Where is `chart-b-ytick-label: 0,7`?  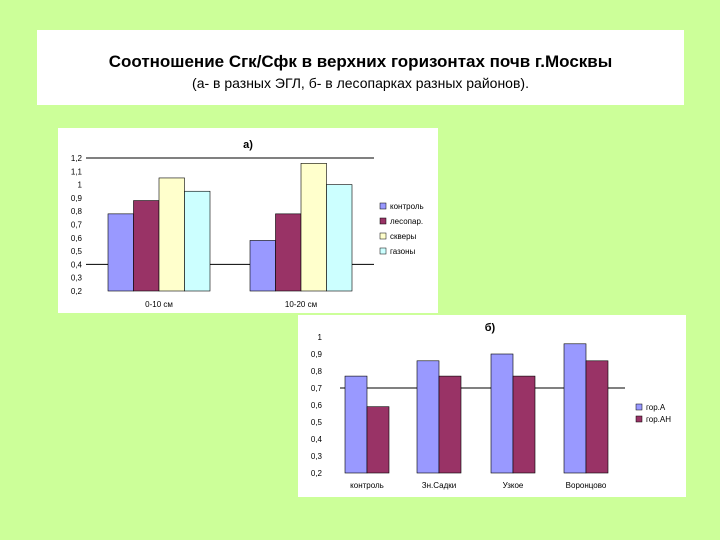 chart-b-ytick-label: 0,7 is located at coordinates (317, 388).